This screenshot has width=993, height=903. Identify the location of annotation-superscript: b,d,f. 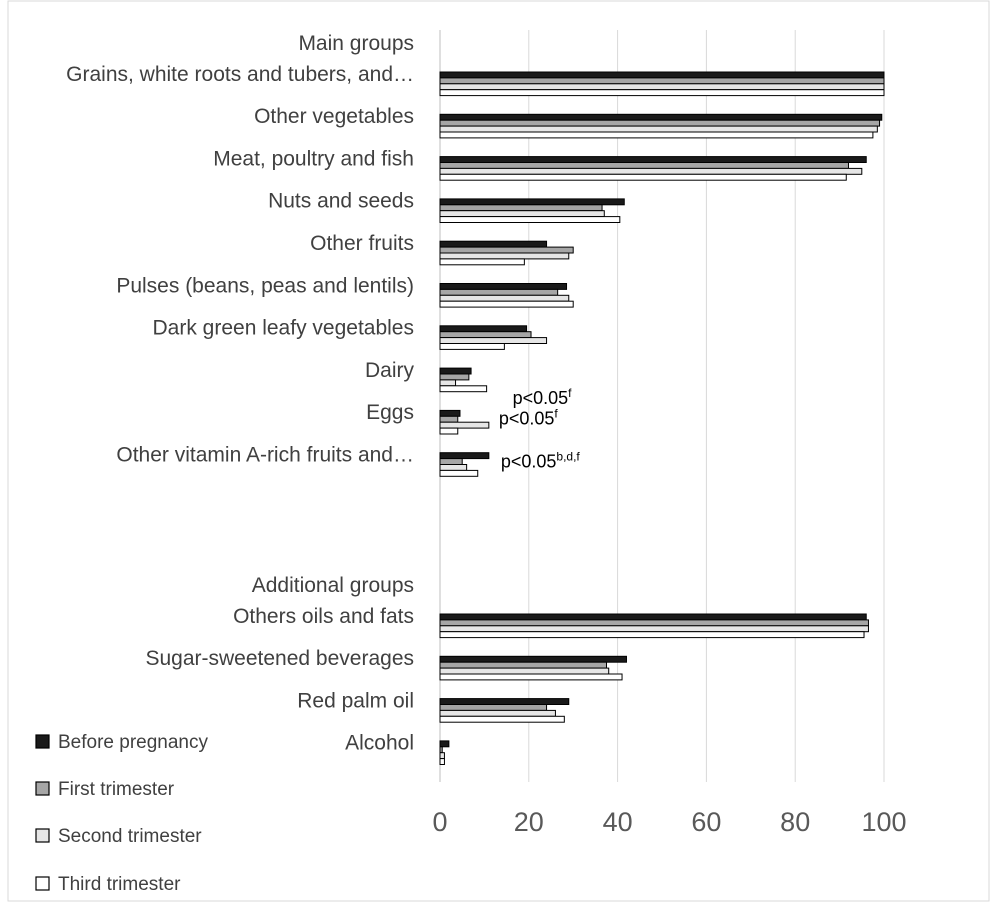
(568, 457).